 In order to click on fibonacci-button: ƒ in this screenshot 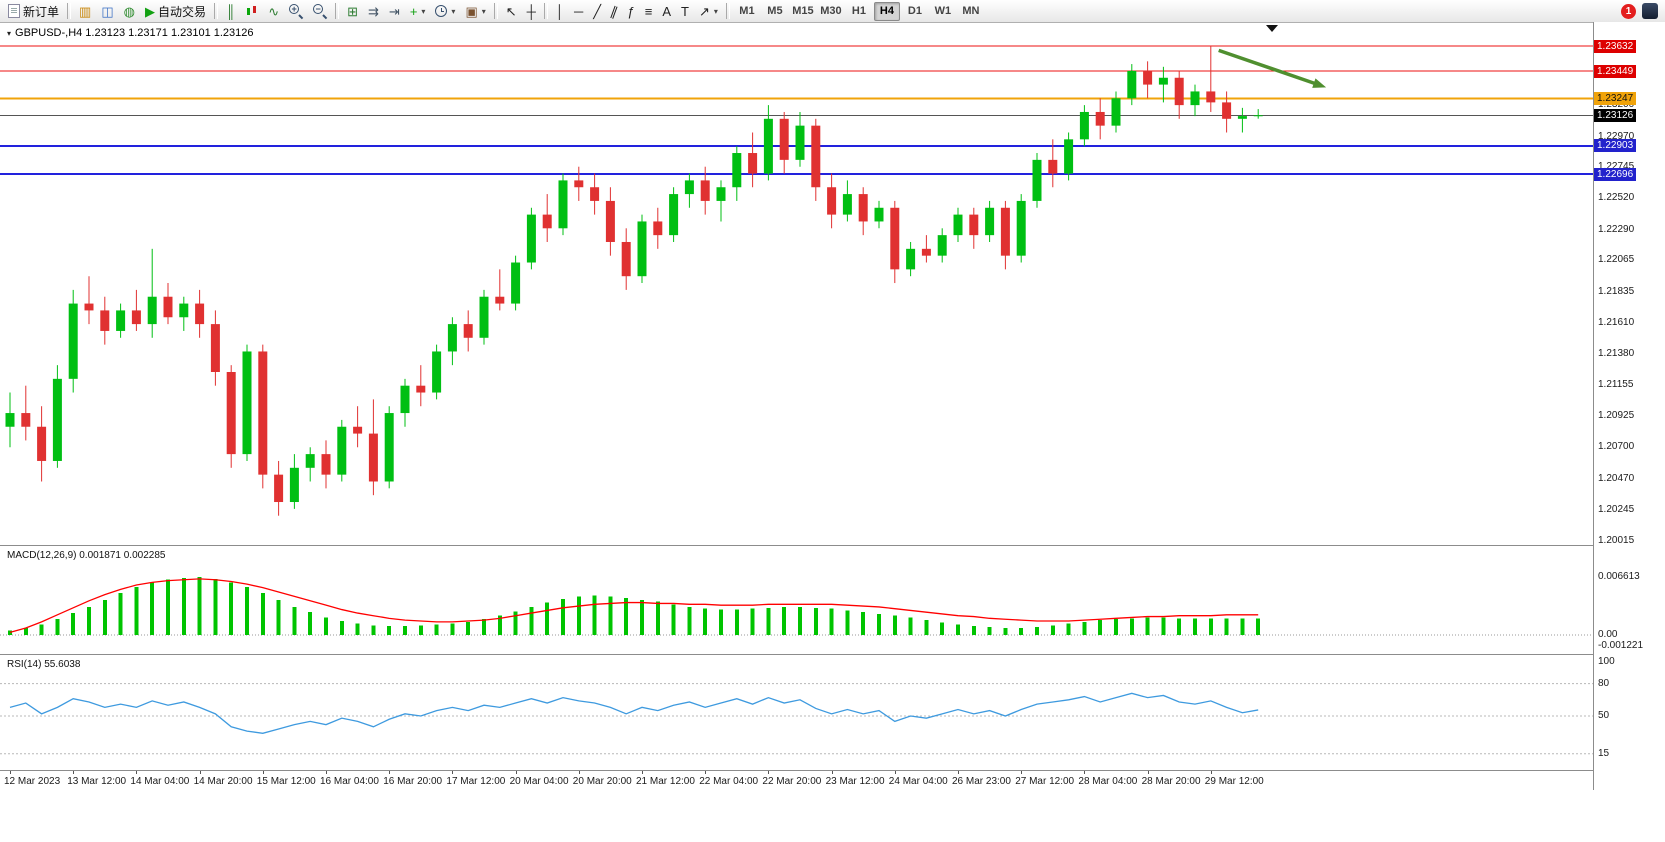, I will do `click(631, 11)`.